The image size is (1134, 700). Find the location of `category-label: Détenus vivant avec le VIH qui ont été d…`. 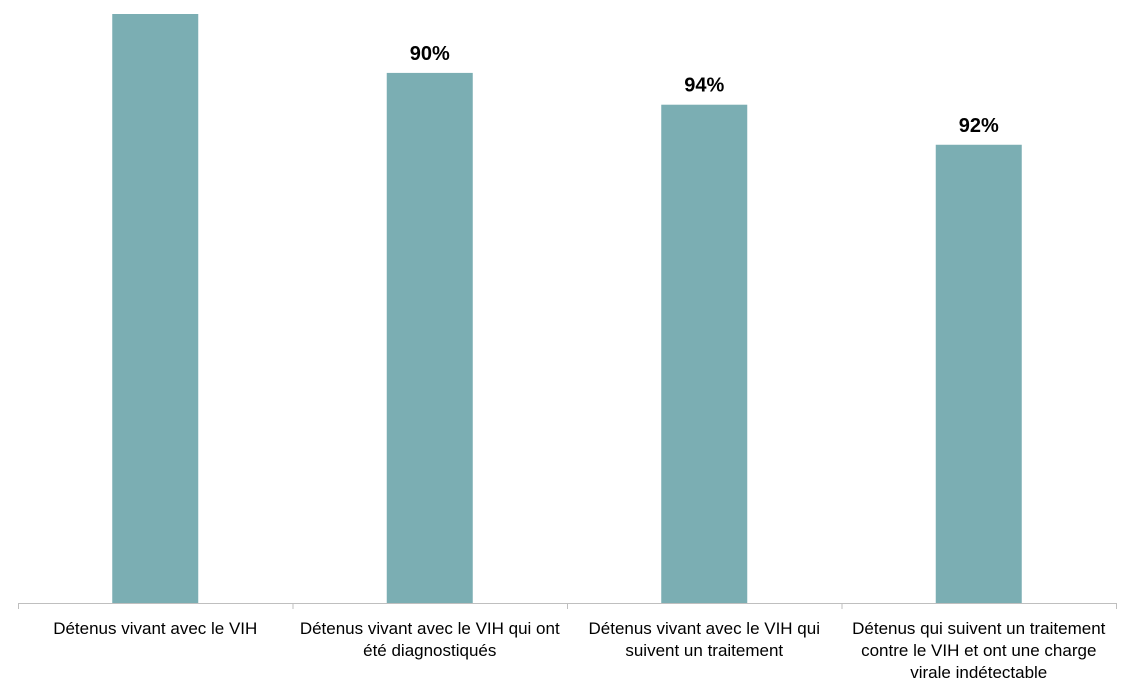

category-label: Détenus vivant avec le VIH qui ont été d… is located at coordinates (429, 639).